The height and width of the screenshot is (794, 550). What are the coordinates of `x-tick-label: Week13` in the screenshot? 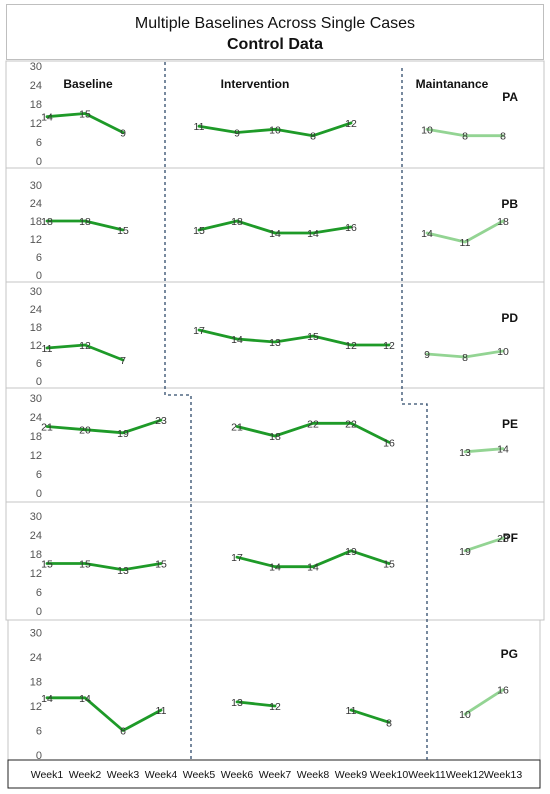 It's located at (503, 775).